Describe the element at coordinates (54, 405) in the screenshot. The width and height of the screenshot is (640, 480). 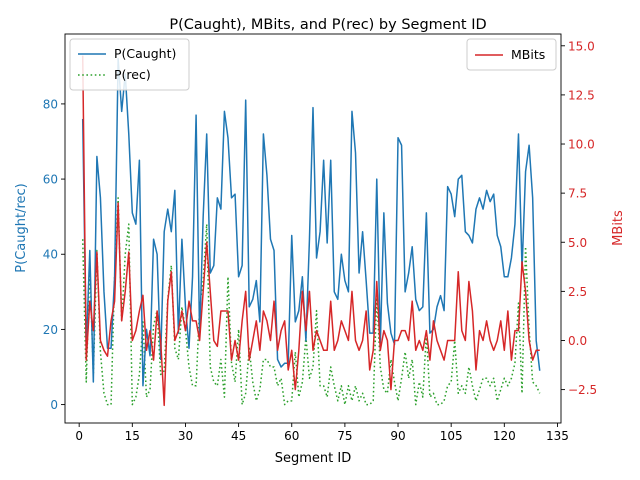
I see `y-left-tick-label: 0` at that location.